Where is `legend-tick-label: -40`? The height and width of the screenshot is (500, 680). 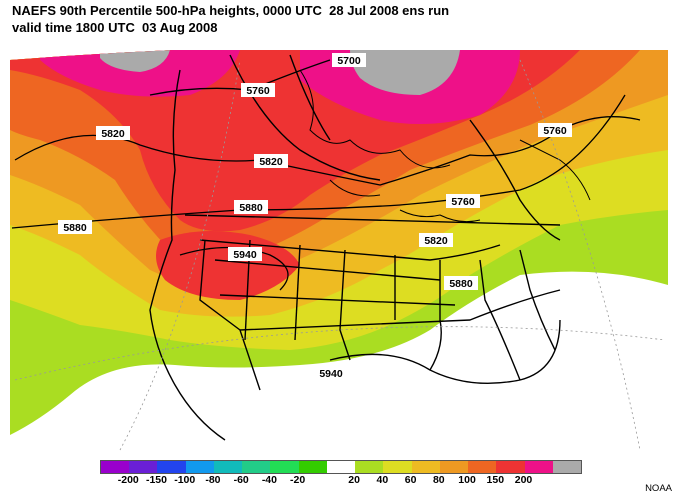 legend-tick-label: -40 is located at coordinates (269, 480).